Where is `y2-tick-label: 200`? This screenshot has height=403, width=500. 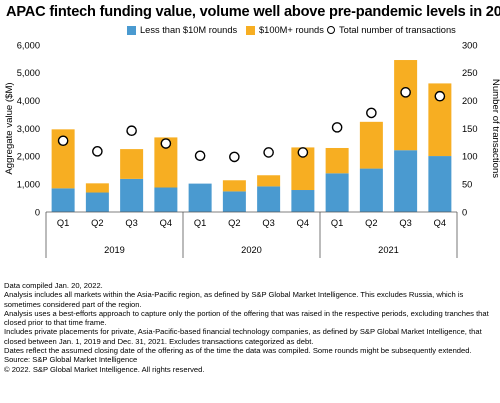
y2-tick-label: 200 is located at coordinates (470, 101).